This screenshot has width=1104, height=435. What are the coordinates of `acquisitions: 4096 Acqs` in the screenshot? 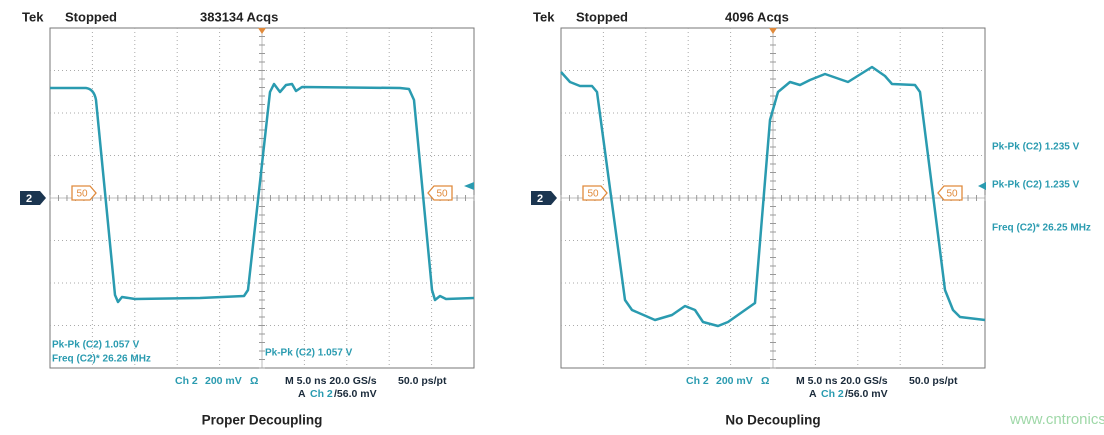 It's located at (757, 16).